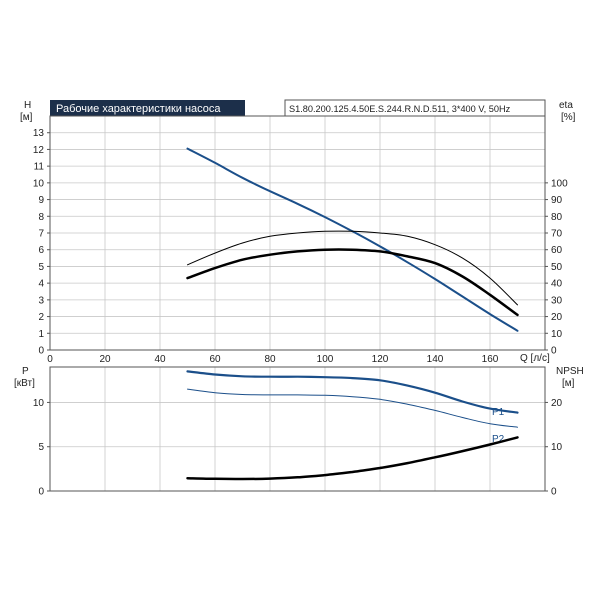 Image resolution: width=600 pixels, height=605 pixels. Describe the element at coordinates (39, 167) in the screenshot. I see `upper-left-tick-label: 11` at that location.